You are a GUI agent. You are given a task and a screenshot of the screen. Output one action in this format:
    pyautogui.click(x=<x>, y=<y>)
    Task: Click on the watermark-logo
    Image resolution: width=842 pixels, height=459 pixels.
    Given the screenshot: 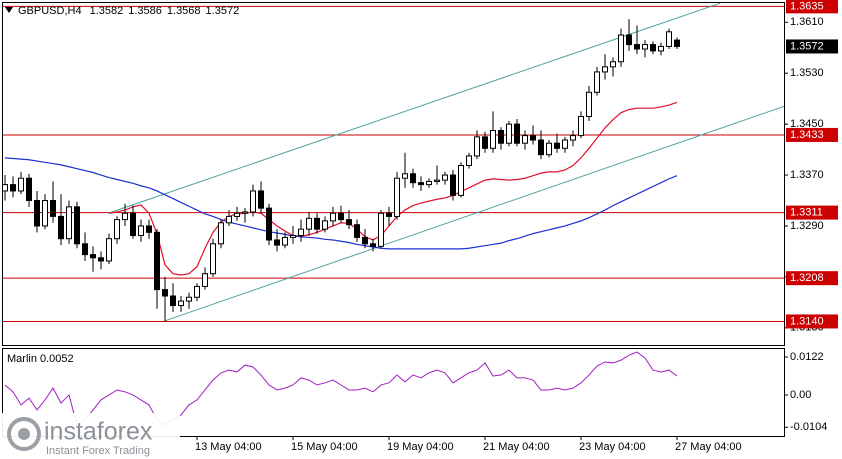 What is the action you would take?
    pyautogui.click(x=24, y=434)
    